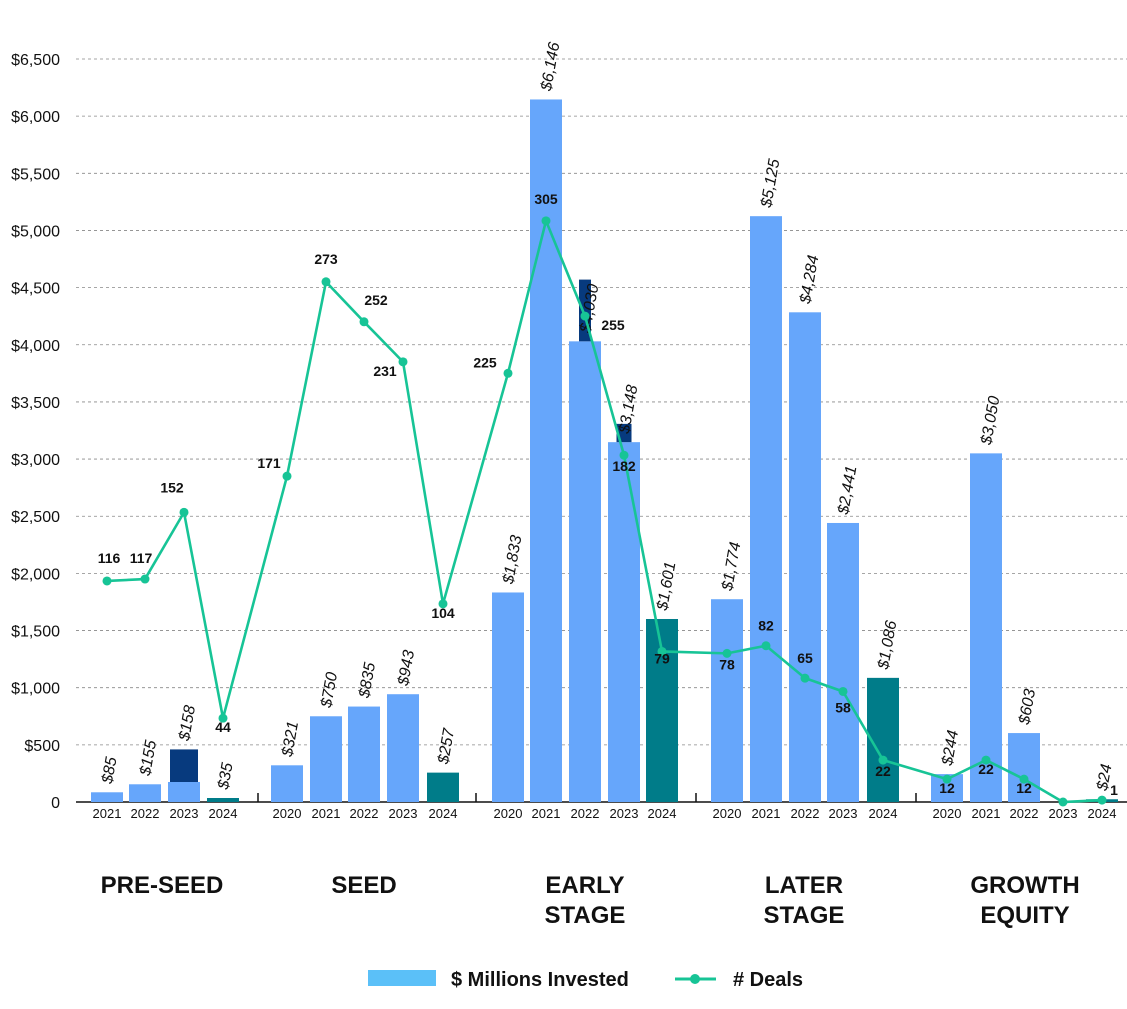 Image resolution: width=1127 pixels, height=1009 pixels. Describe the element at coordinates (55, 803) in the screenshot. I see `y-tick-label: 0` at that location.